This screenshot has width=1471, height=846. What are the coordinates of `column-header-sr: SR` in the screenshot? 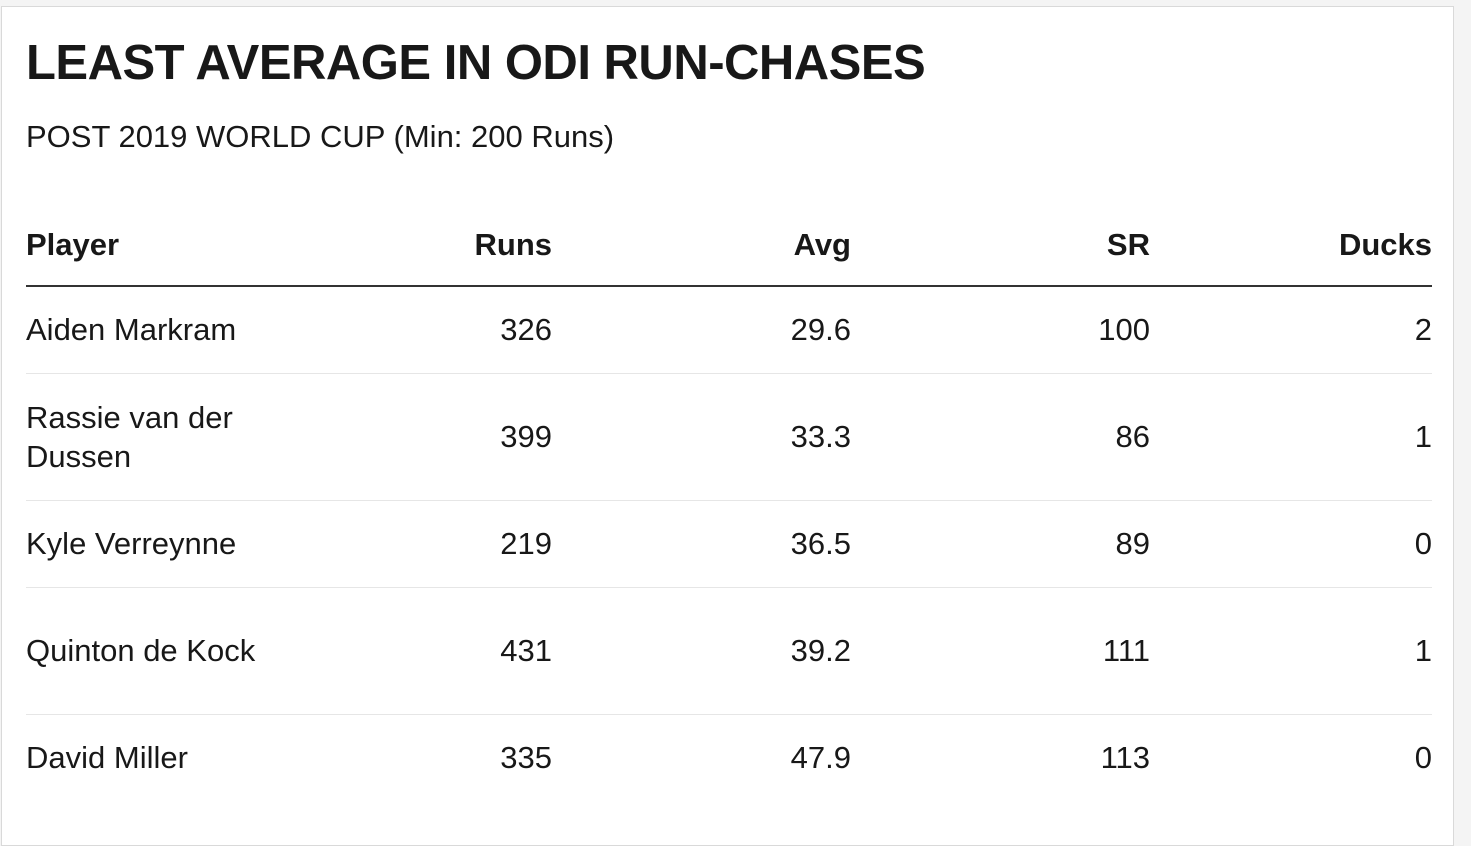 It's located at (1000, 246).